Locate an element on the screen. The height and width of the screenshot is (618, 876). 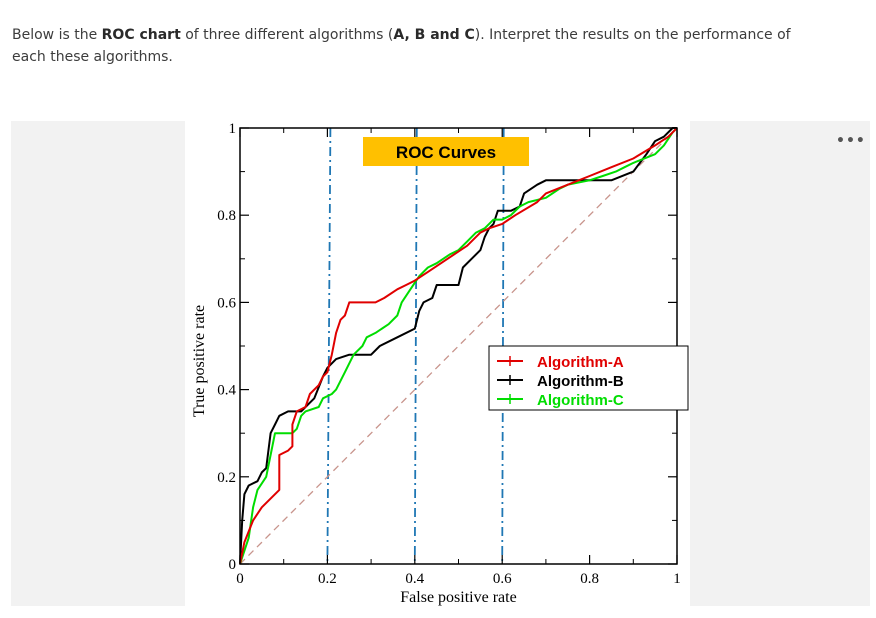
question-bold-roc-chart: ROC chart is located at coordinates (141, 35).